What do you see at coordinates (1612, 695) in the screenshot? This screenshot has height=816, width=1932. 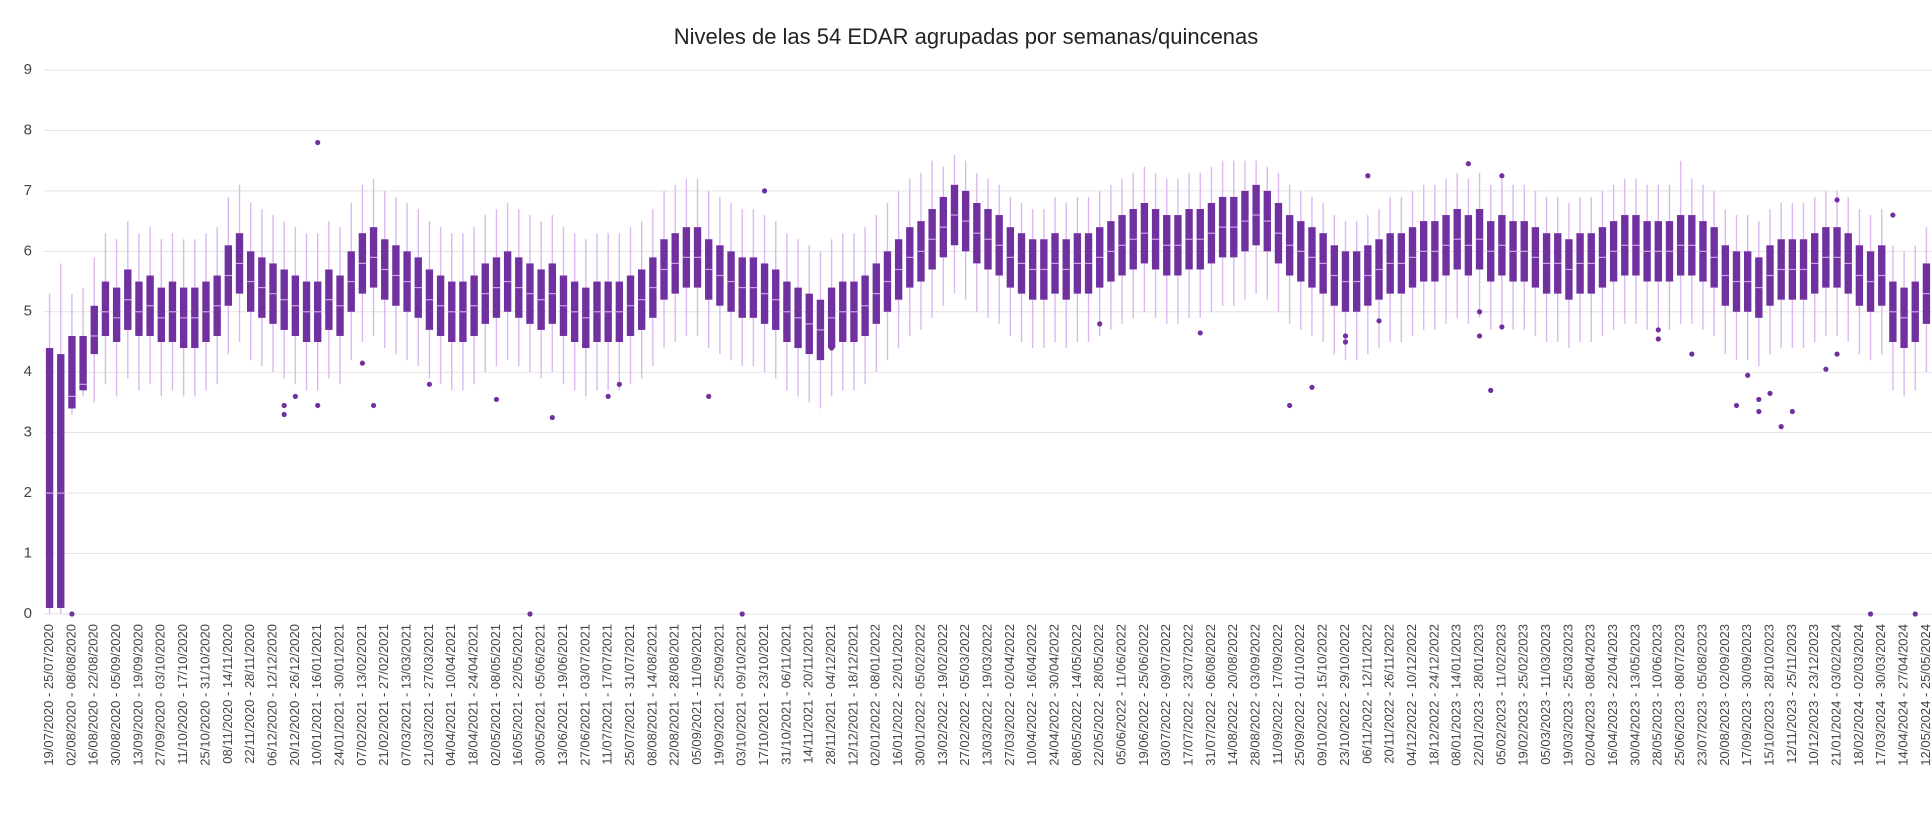 I see `x-tick-label: 16/04/2023 - 22/04/2023` at bounding box center [1612, 695].